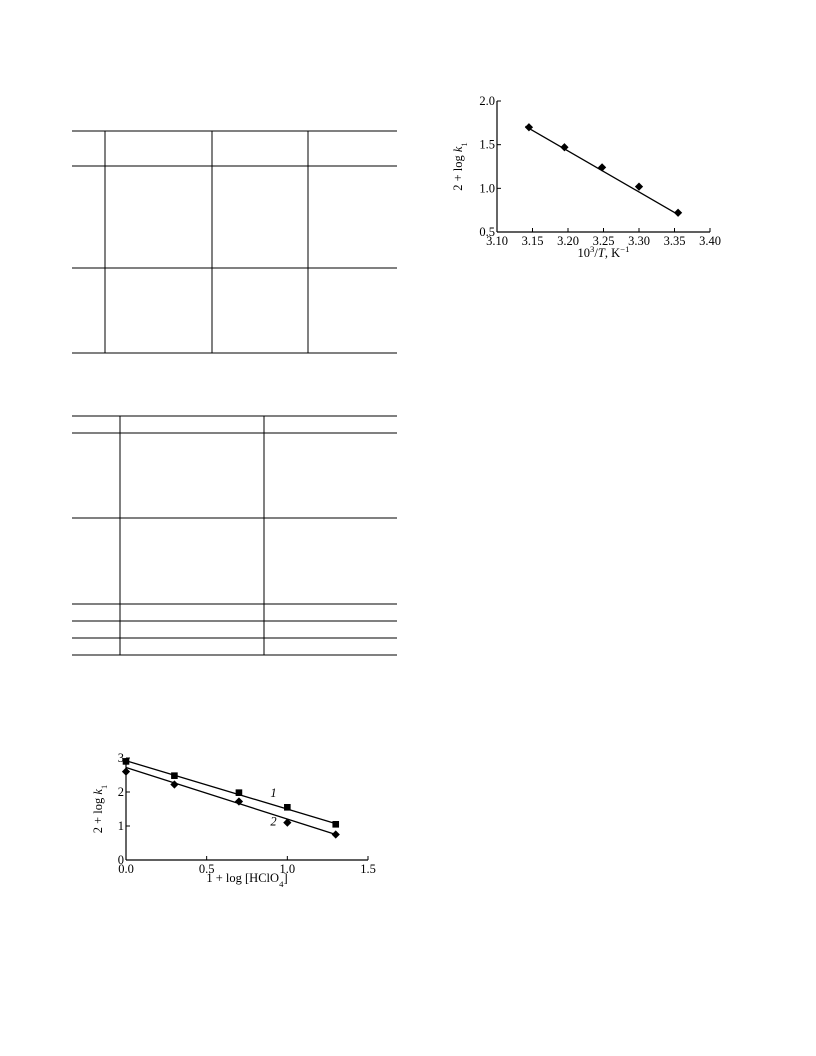 Image resolution: width=816 pixels, height=1056 pixels. What do you see at coordinates (487, 145) in the screenshot?
I see `y-tick-label: 1.5` at bounding box center [487, 145].